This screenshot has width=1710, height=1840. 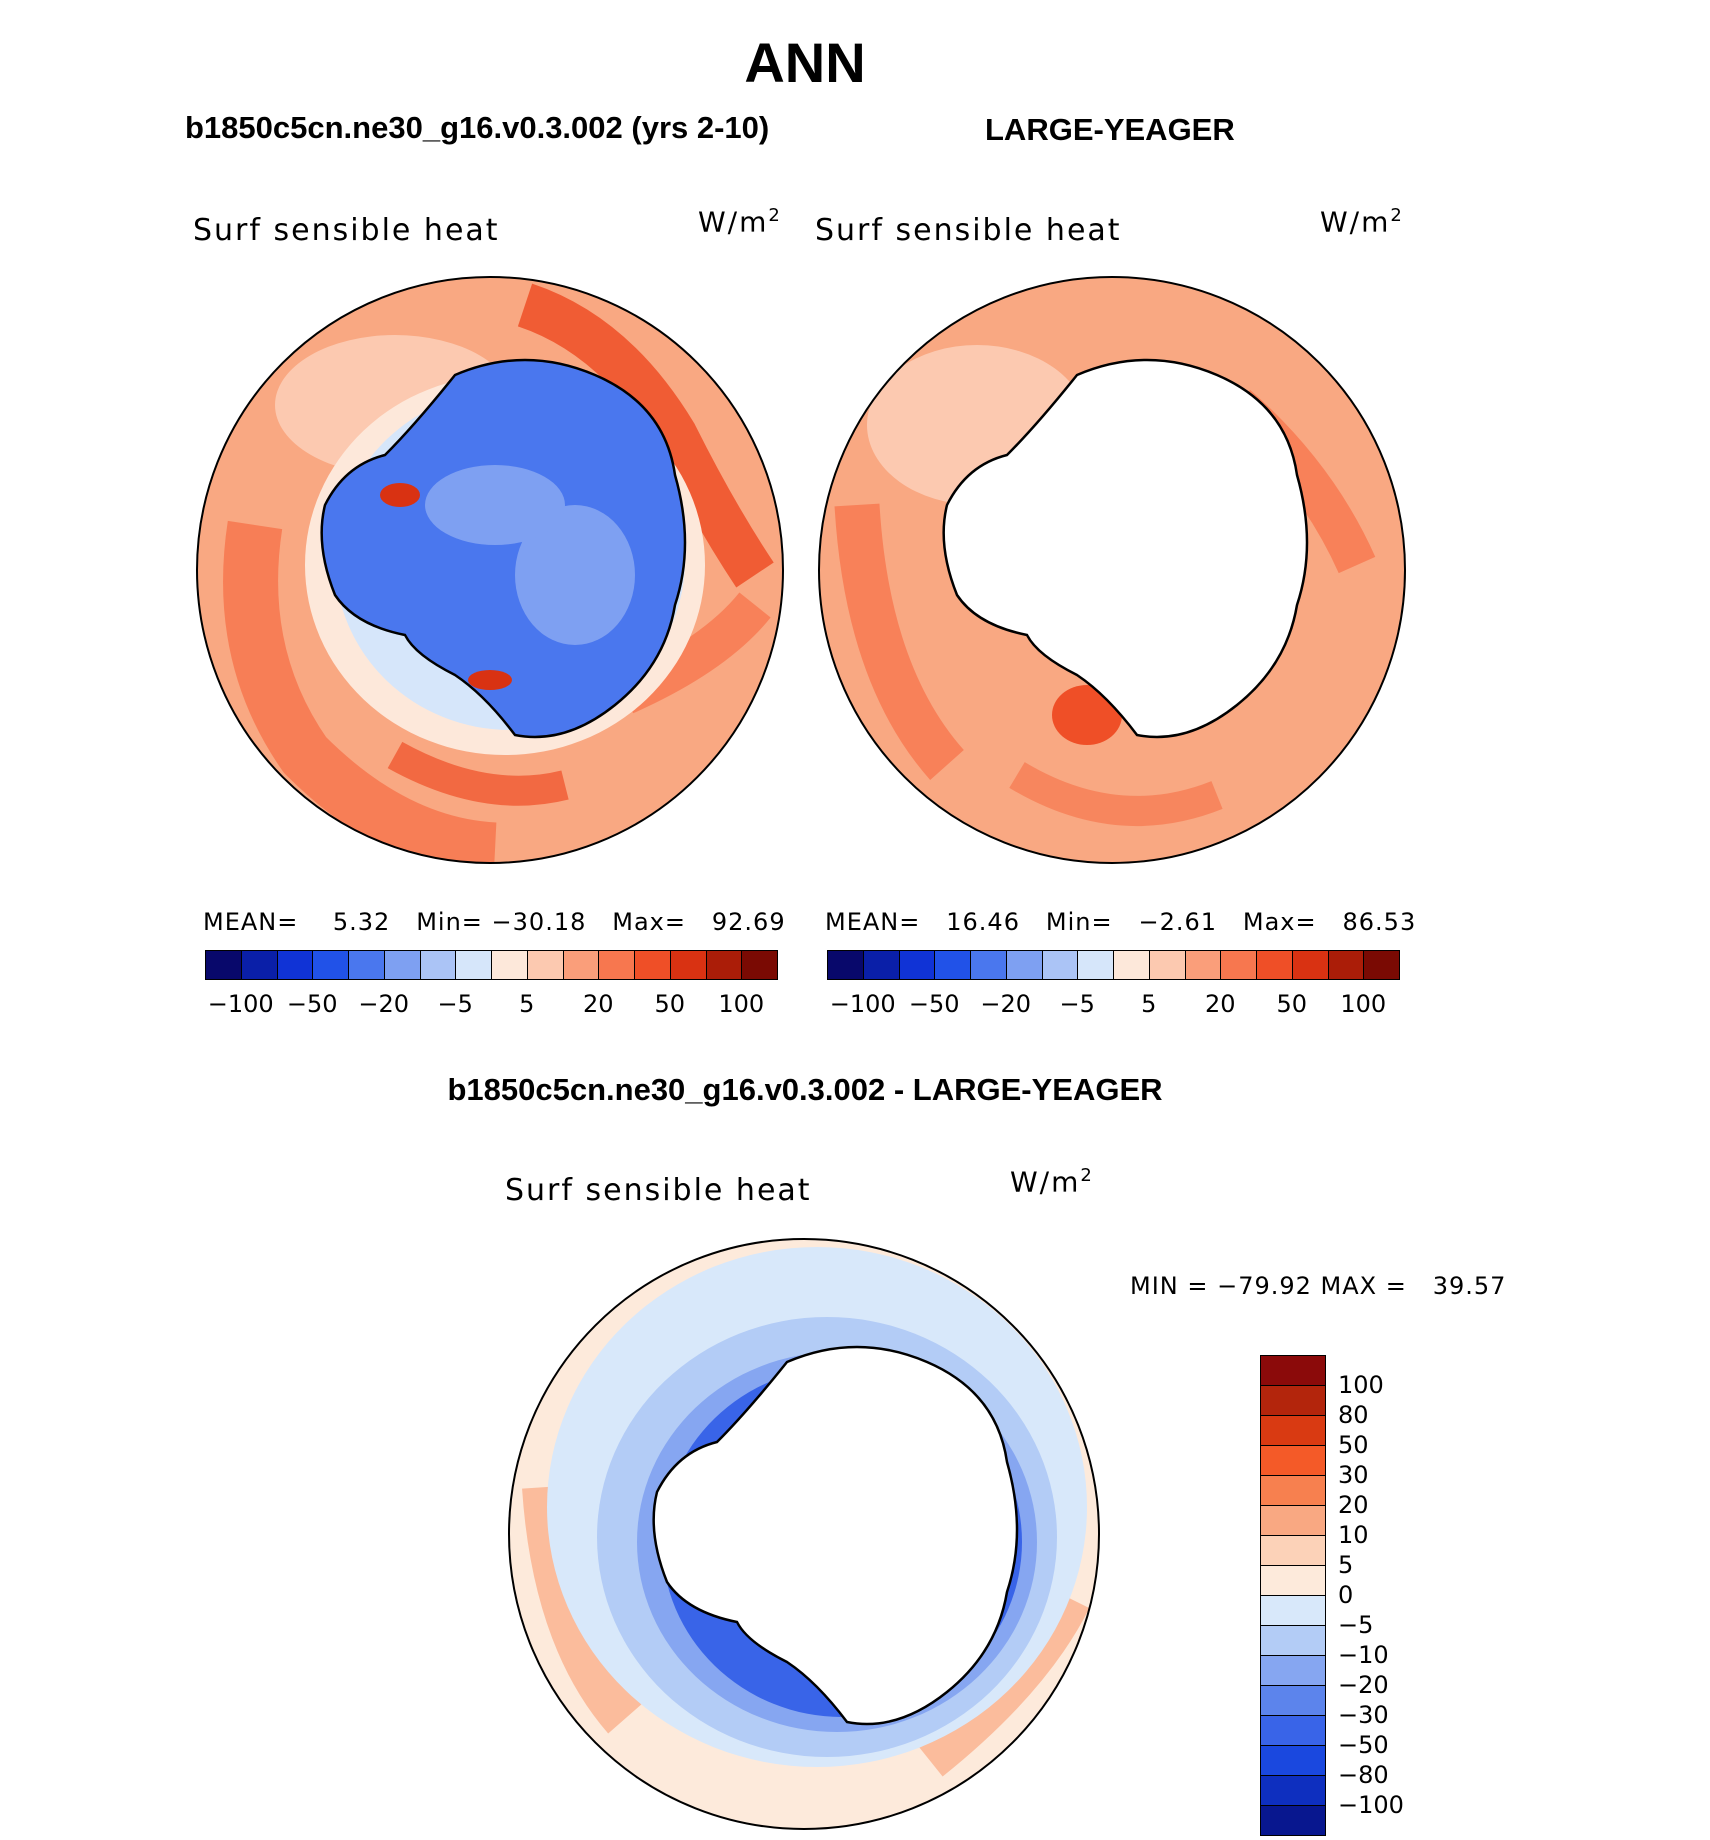 I want to click on case-units-label: W/m2, so click(x=740, y=222).